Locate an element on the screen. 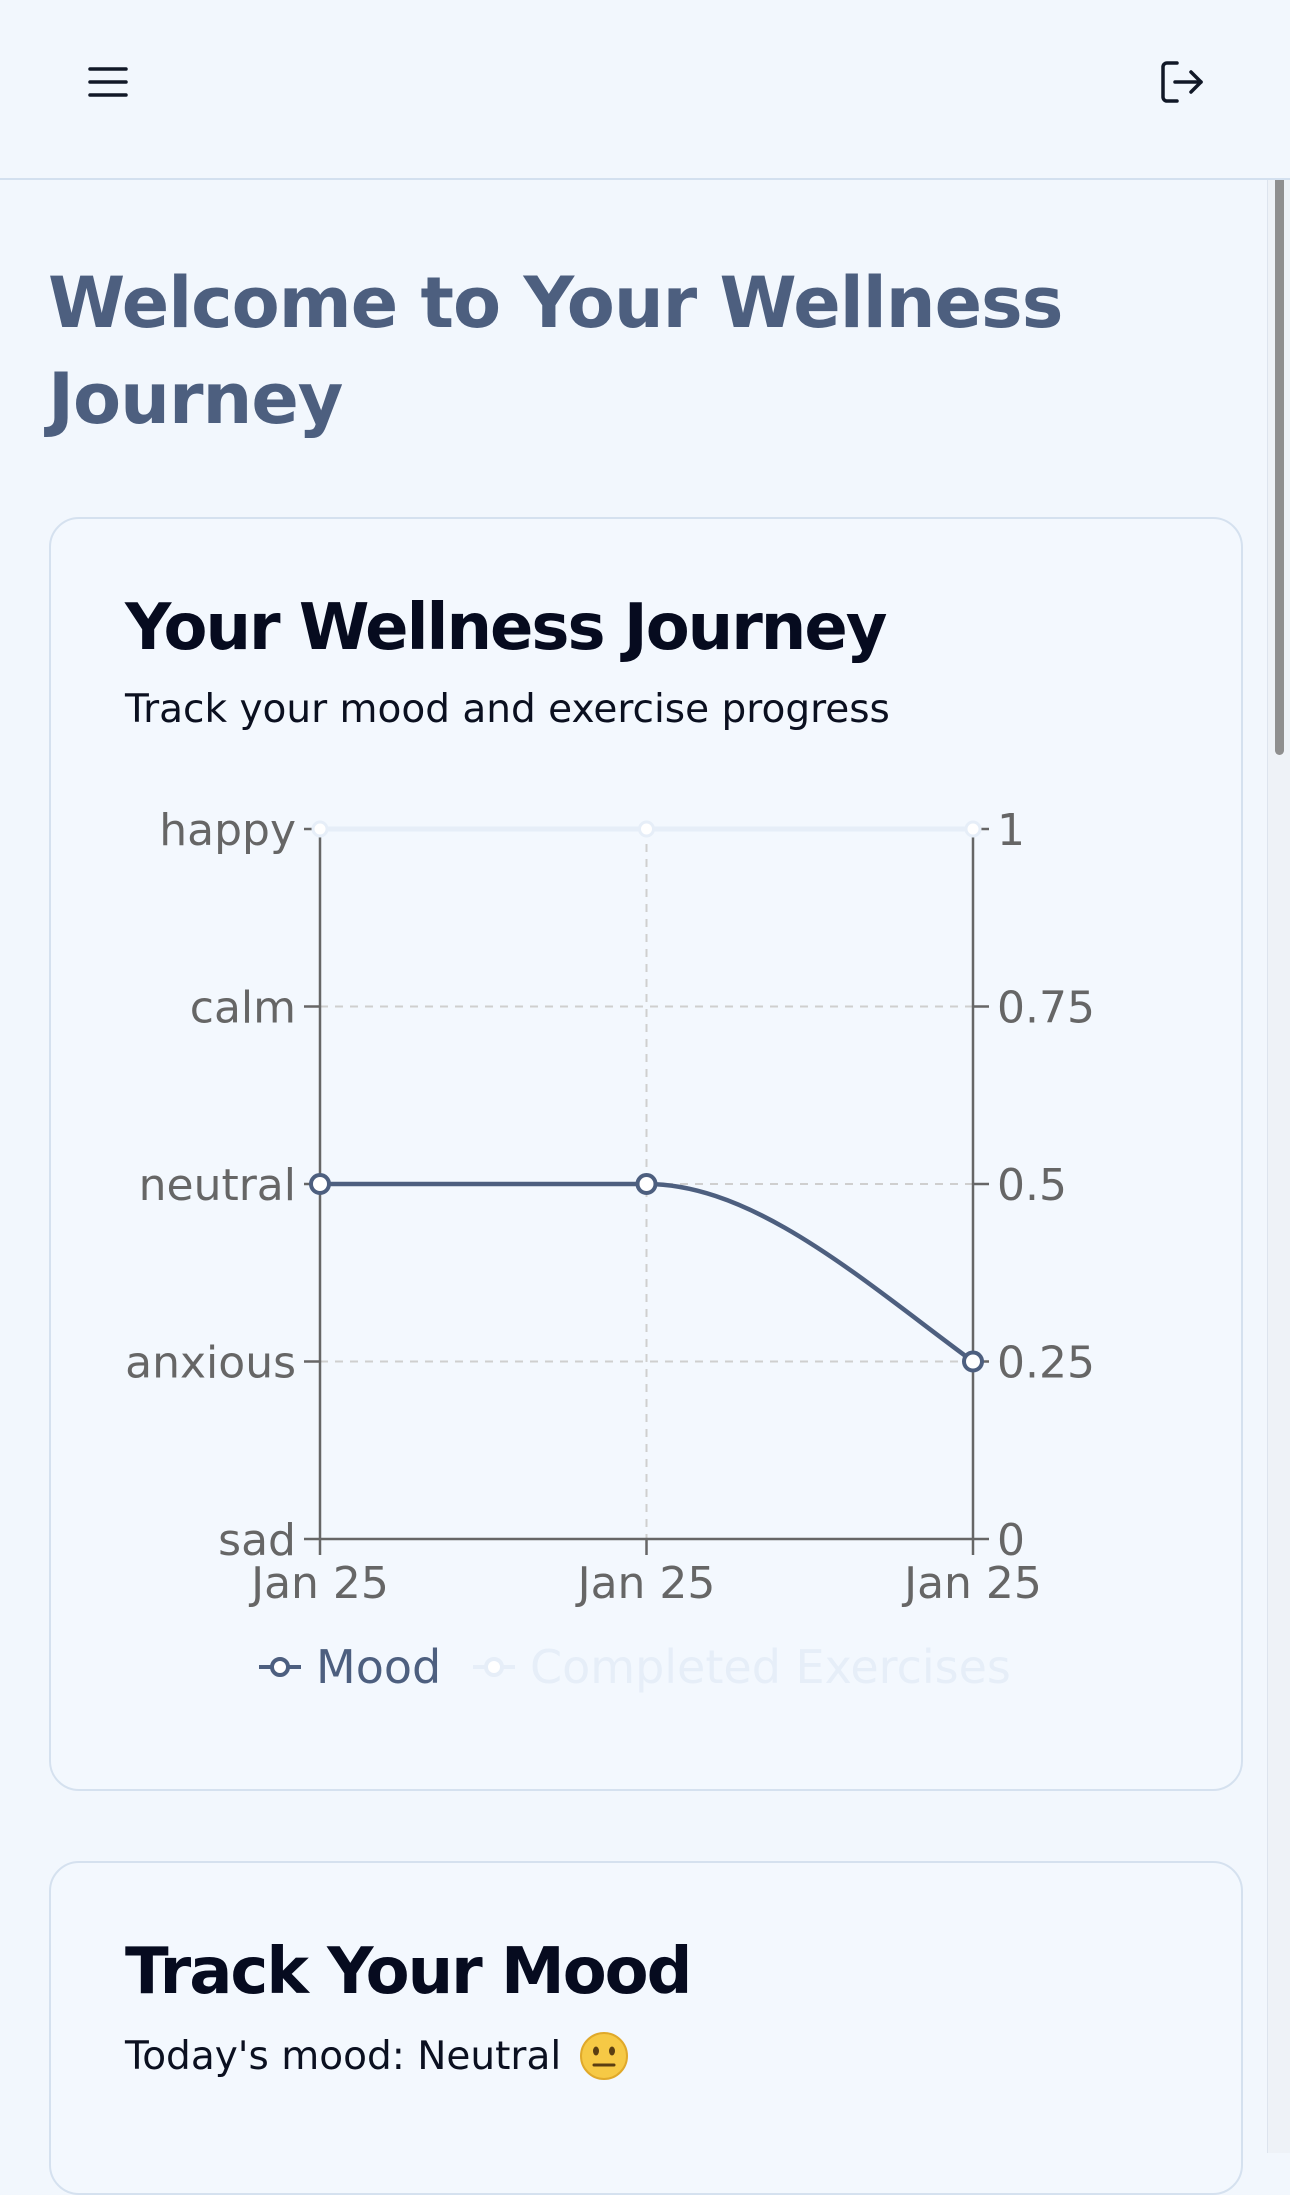 The height and width of the screenshot is (2195, 1290). y-left-tick-label: calm is located at coordinates (243, 1008).